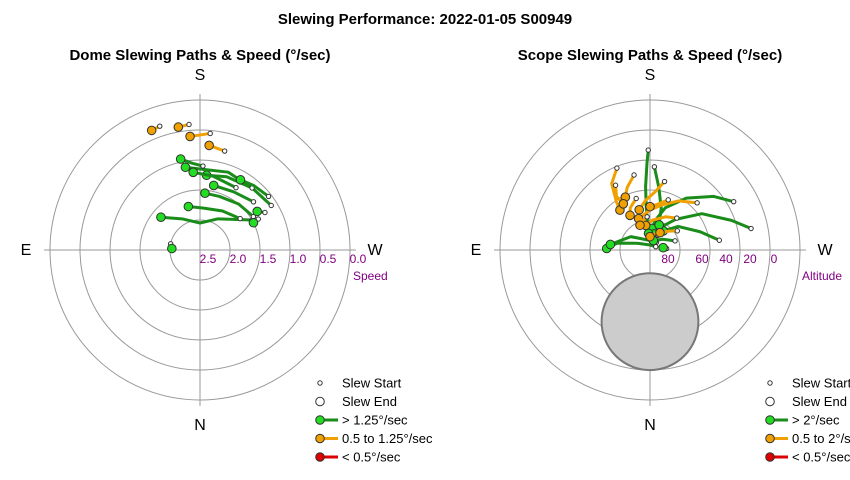 The width and height of the screenshot is (850, 480). I want to click on scope-radial-tick-label: 80, so click(668, 259).